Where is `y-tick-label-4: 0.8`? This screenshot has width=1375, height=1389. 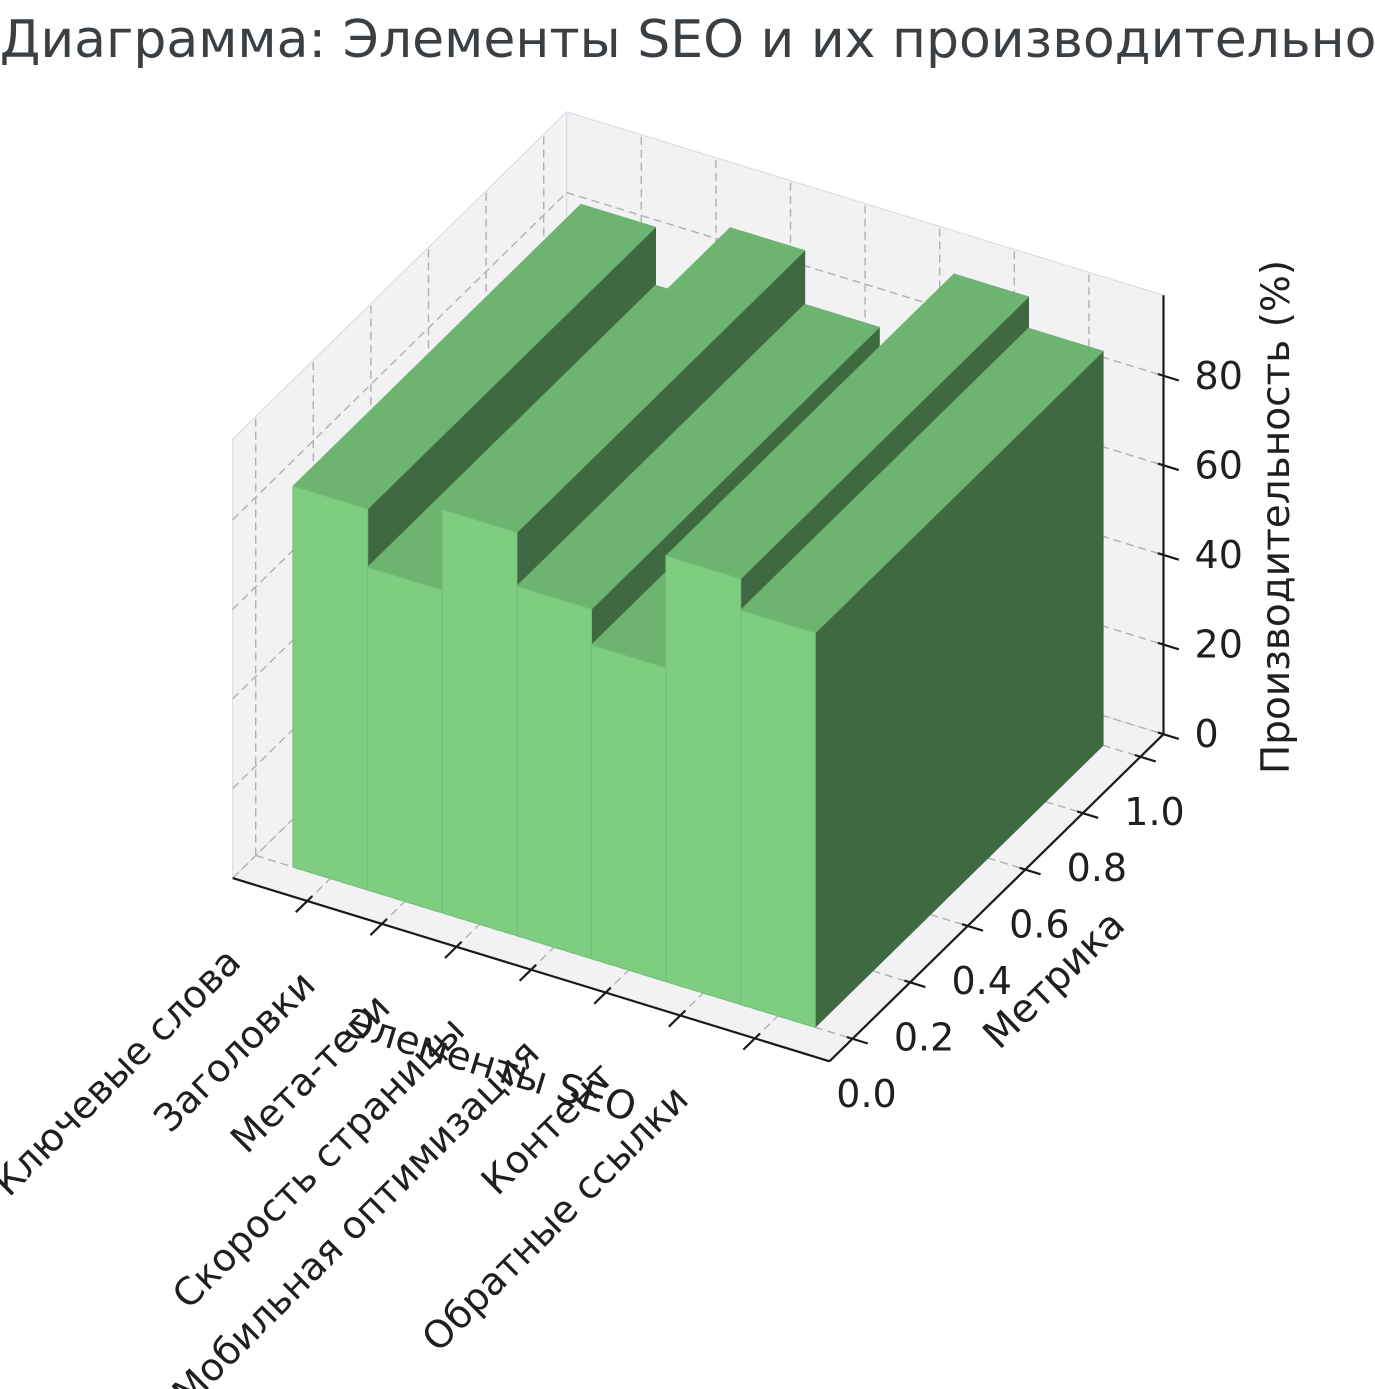 y-tick-label-4: 0.8 is located at coordinates (1097, 868).